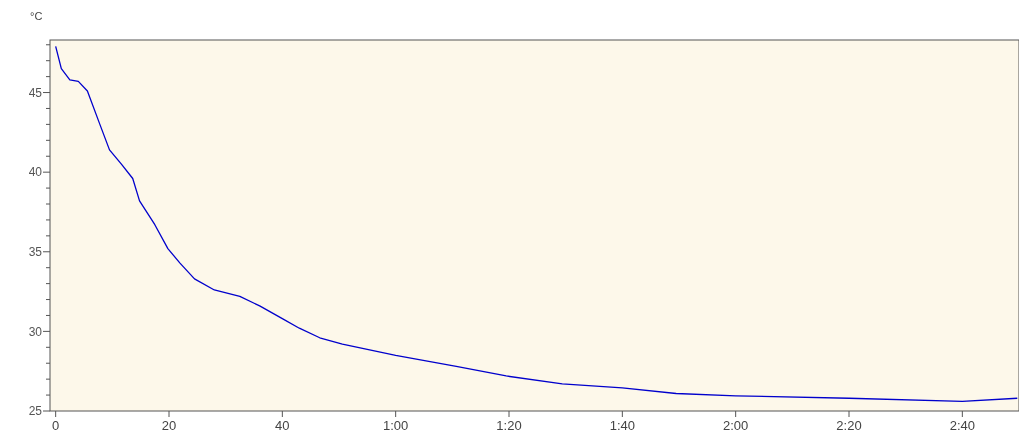  Describe the element at coordinates (849, 425) in the screenshot. I see `x-tick-label: 2:20` at that location.